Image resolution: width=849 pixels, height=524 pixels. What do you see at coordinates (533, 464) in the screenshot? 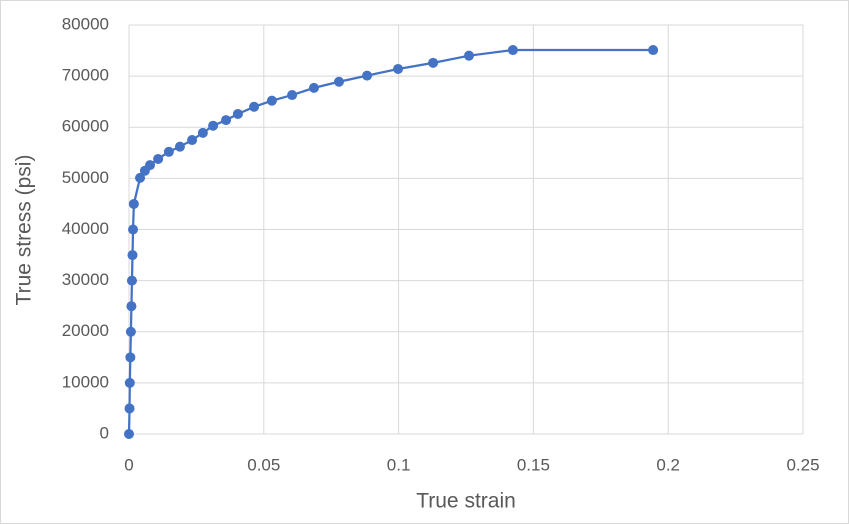
I see `x-tick-label: 0.15` at bounding box center [533, 464].